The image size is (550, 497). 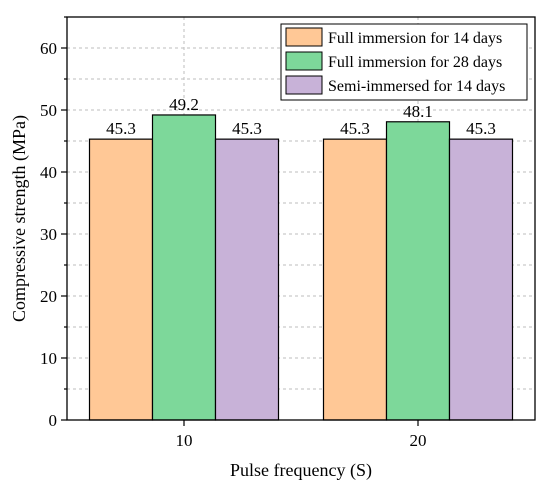 What do you see at coordinates (48, 358) in the screenshot?
I see `y-tick-label: 10` at bounding box center [48, 358].